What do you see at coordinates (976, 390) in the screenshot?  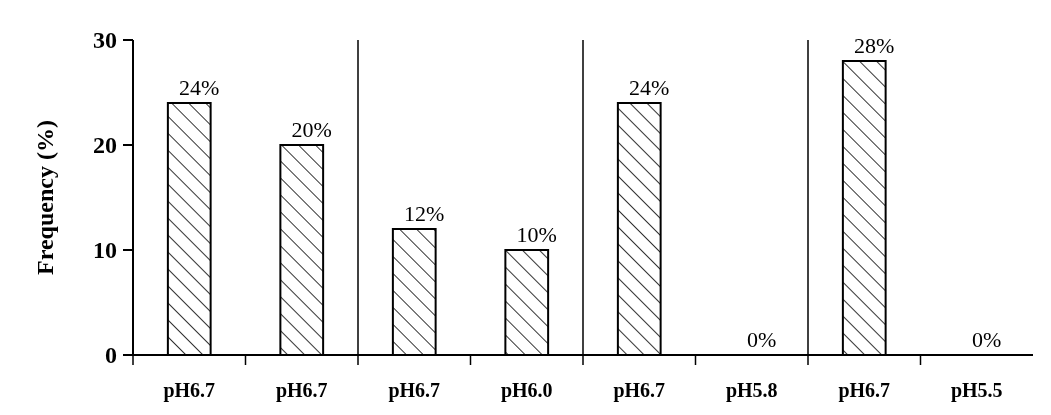 I see `x-tick-label: pH5.5` at bounding box center [976, 390].